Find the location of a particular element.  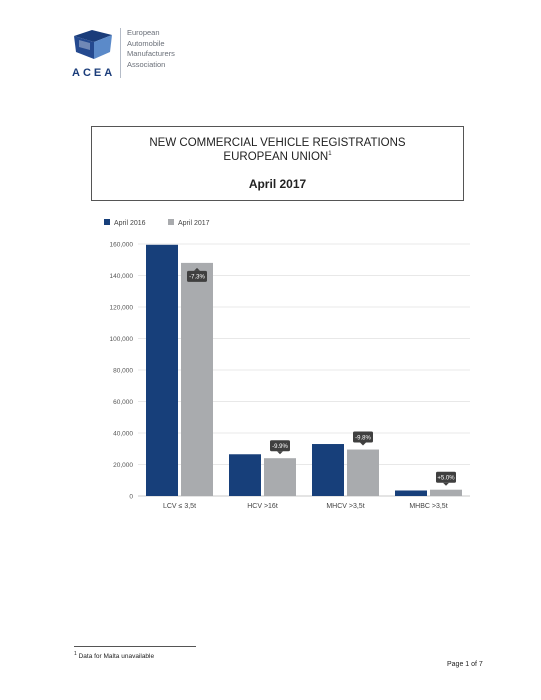

logo-text-line: Automobile is located at coordinates (146, 43).